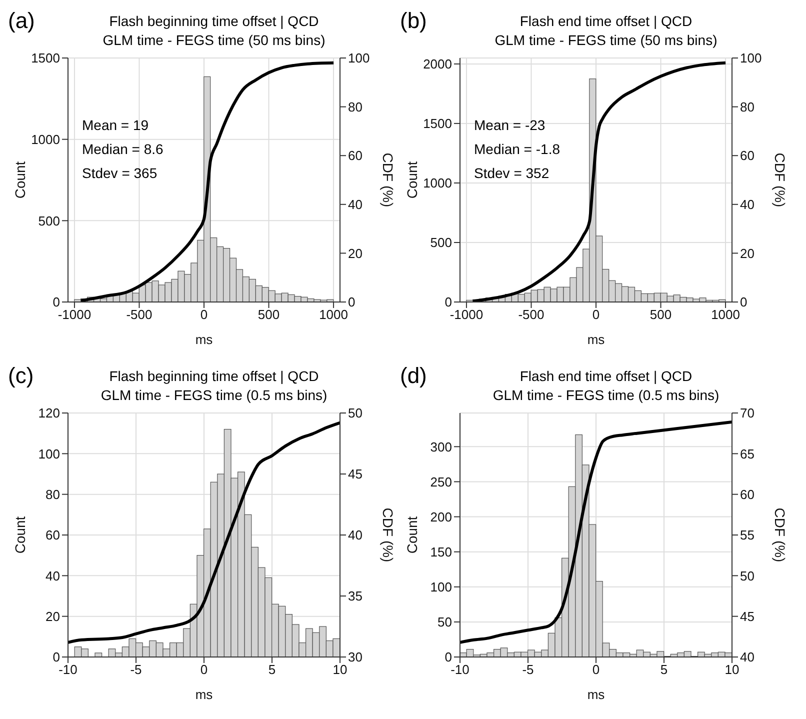 The height and width of the screenshot is (719, 806). I want to click on y2-tick-label: 30, so click(355, 657).